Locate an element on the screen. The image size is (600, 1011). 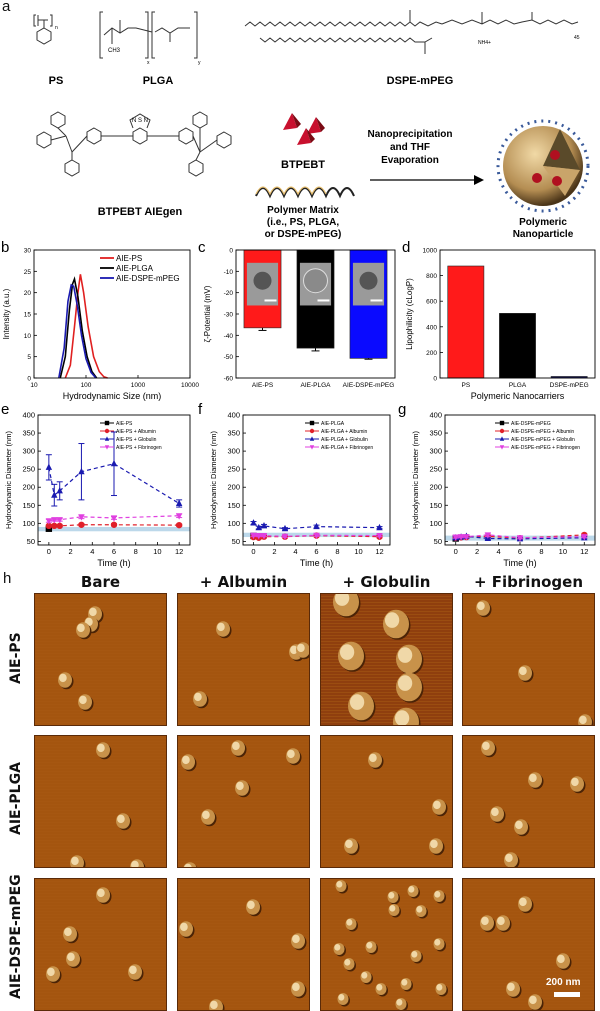
x-tick-label: 12 is located at coordinates (584, 551).